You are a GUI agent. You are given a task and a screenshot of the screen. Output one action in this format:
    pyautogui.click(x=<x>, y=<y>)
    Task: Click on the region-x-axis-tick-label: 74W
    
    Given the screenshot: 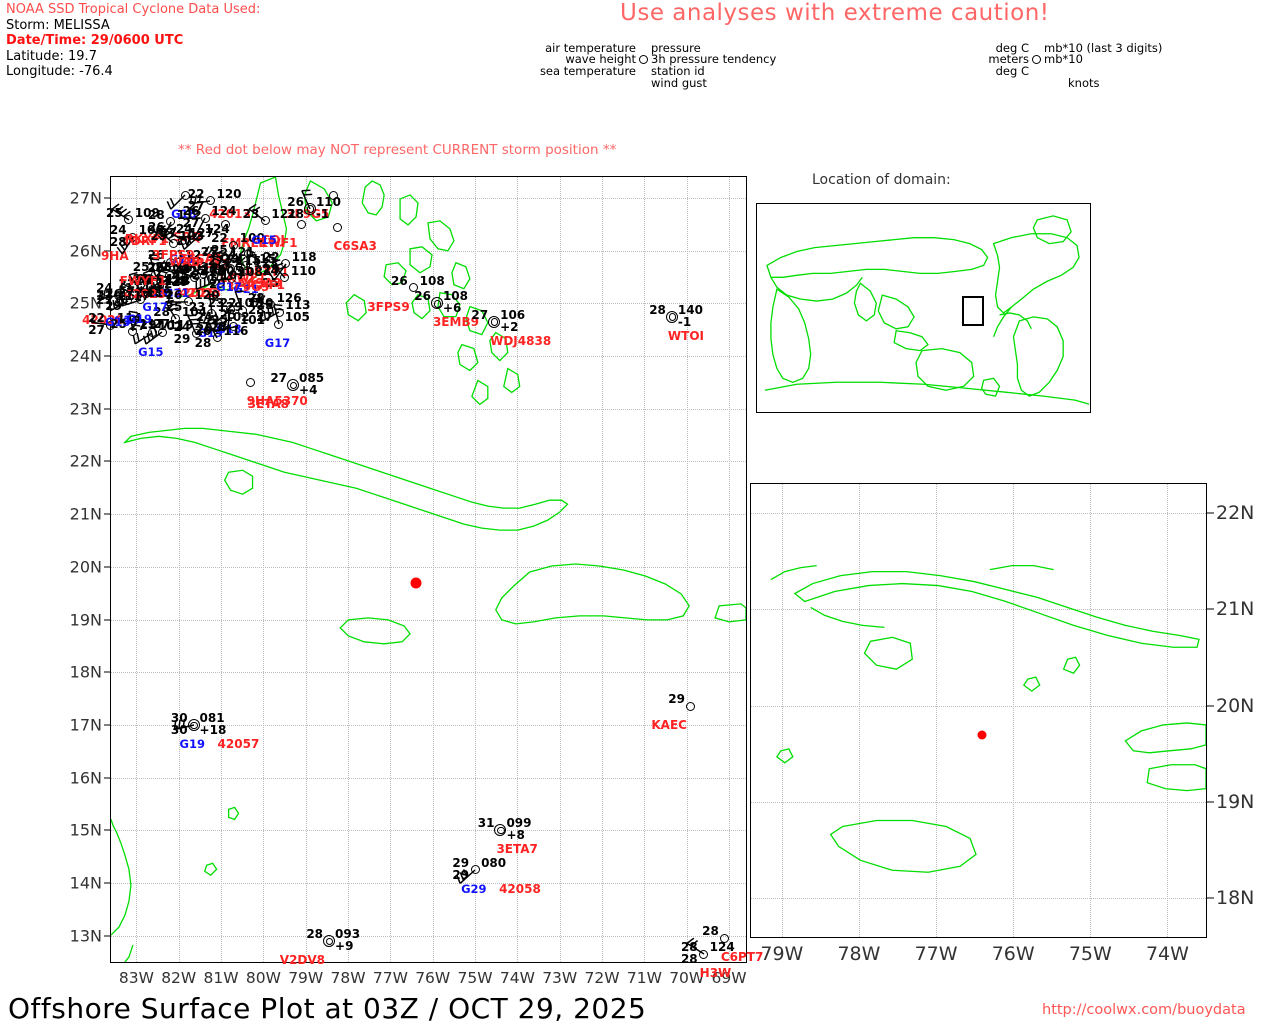 What is the action you would take?
    pyautogui.click(x=1167, y=954)
    